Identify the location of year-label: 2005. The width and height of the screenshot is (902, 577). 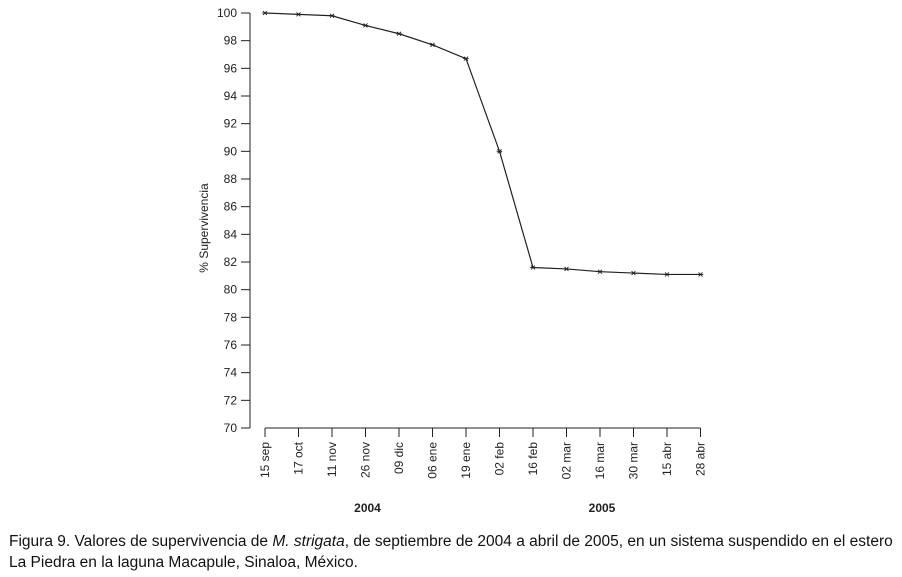
(602, 508).